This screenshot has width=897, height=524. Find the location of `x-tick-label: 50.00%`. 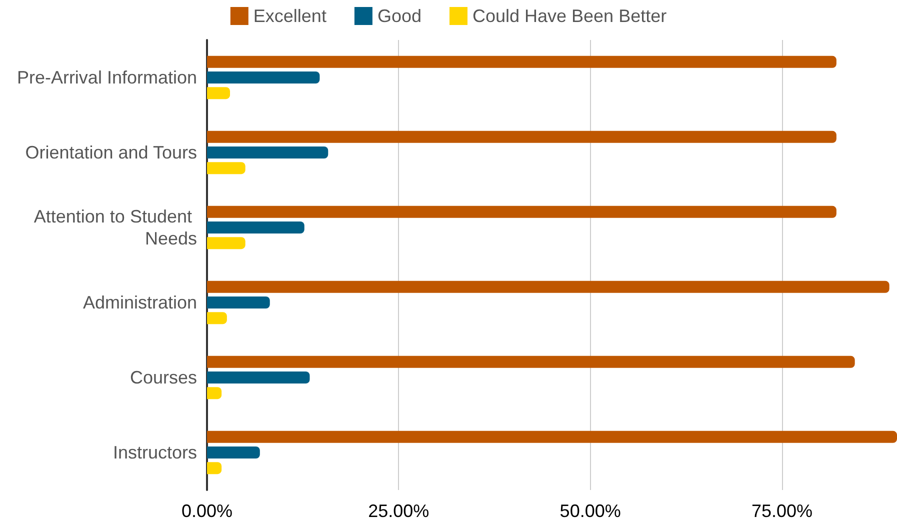

x-tick-label: 50.00% is located at coordinates (590, 511).